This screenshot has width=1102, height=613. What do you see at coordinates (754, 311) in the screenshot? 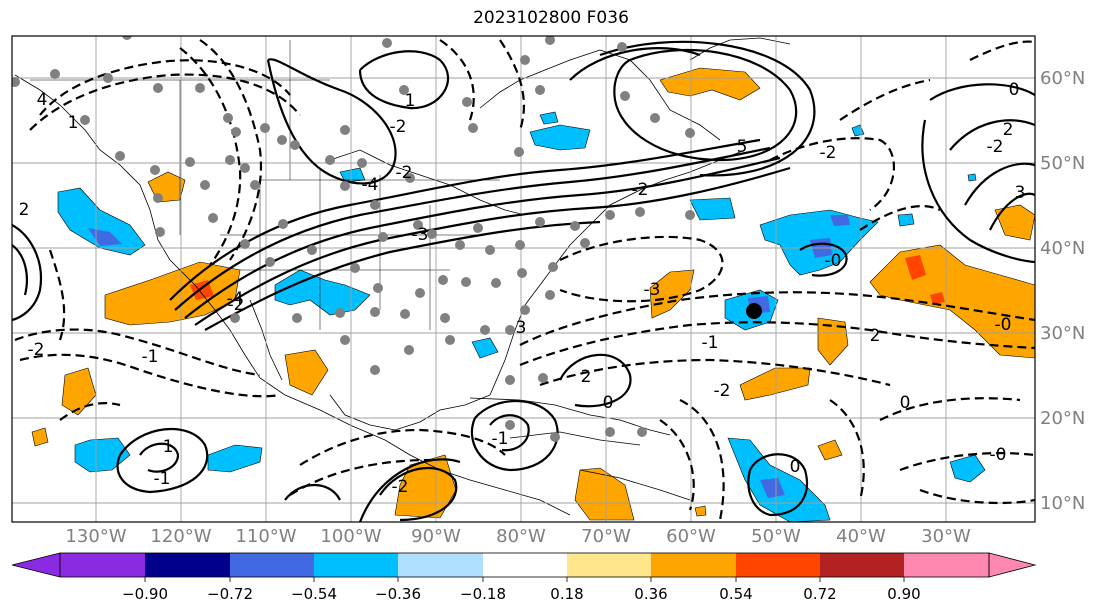
I see `storm-center-marker` at bounding box center [754, 311].